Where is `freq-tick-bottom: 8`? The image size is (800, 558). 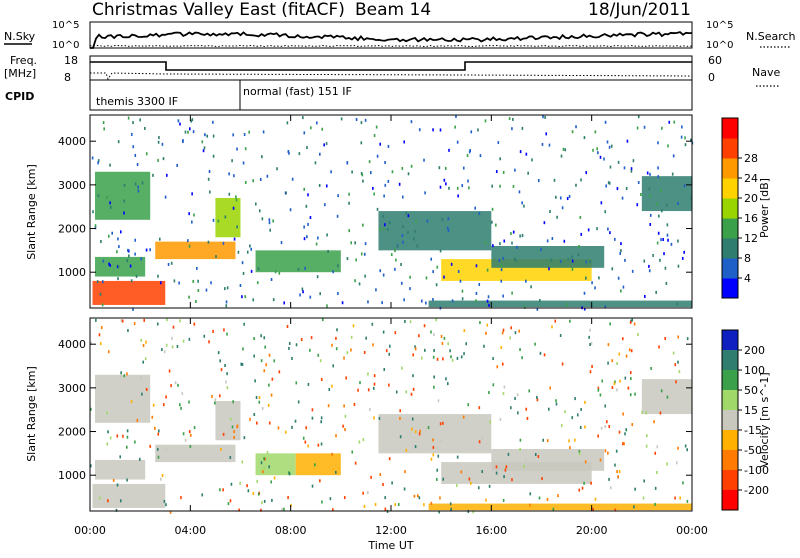
freq-tick-bottom: 8 is located at coordinates (67, 77).